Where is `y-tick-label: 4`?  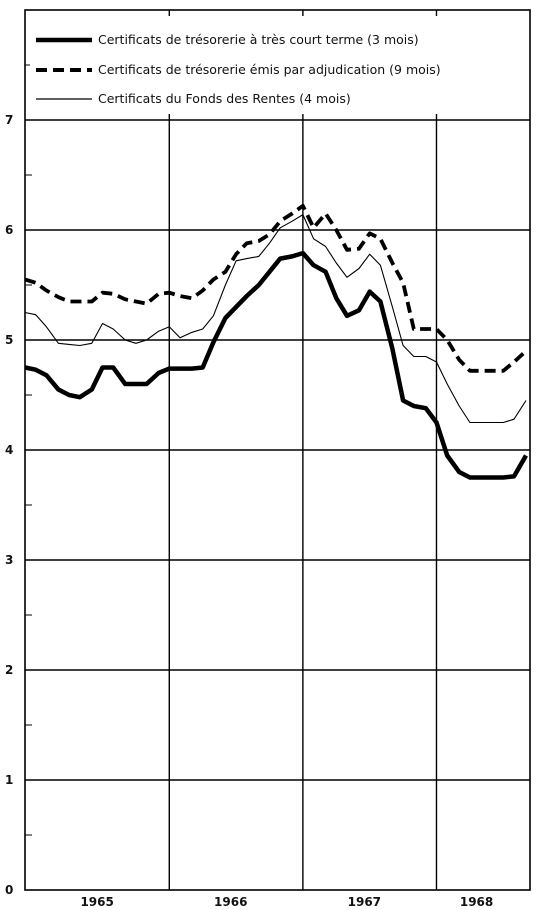 y-tick-label: 4 is located at coordinates (9, 450).